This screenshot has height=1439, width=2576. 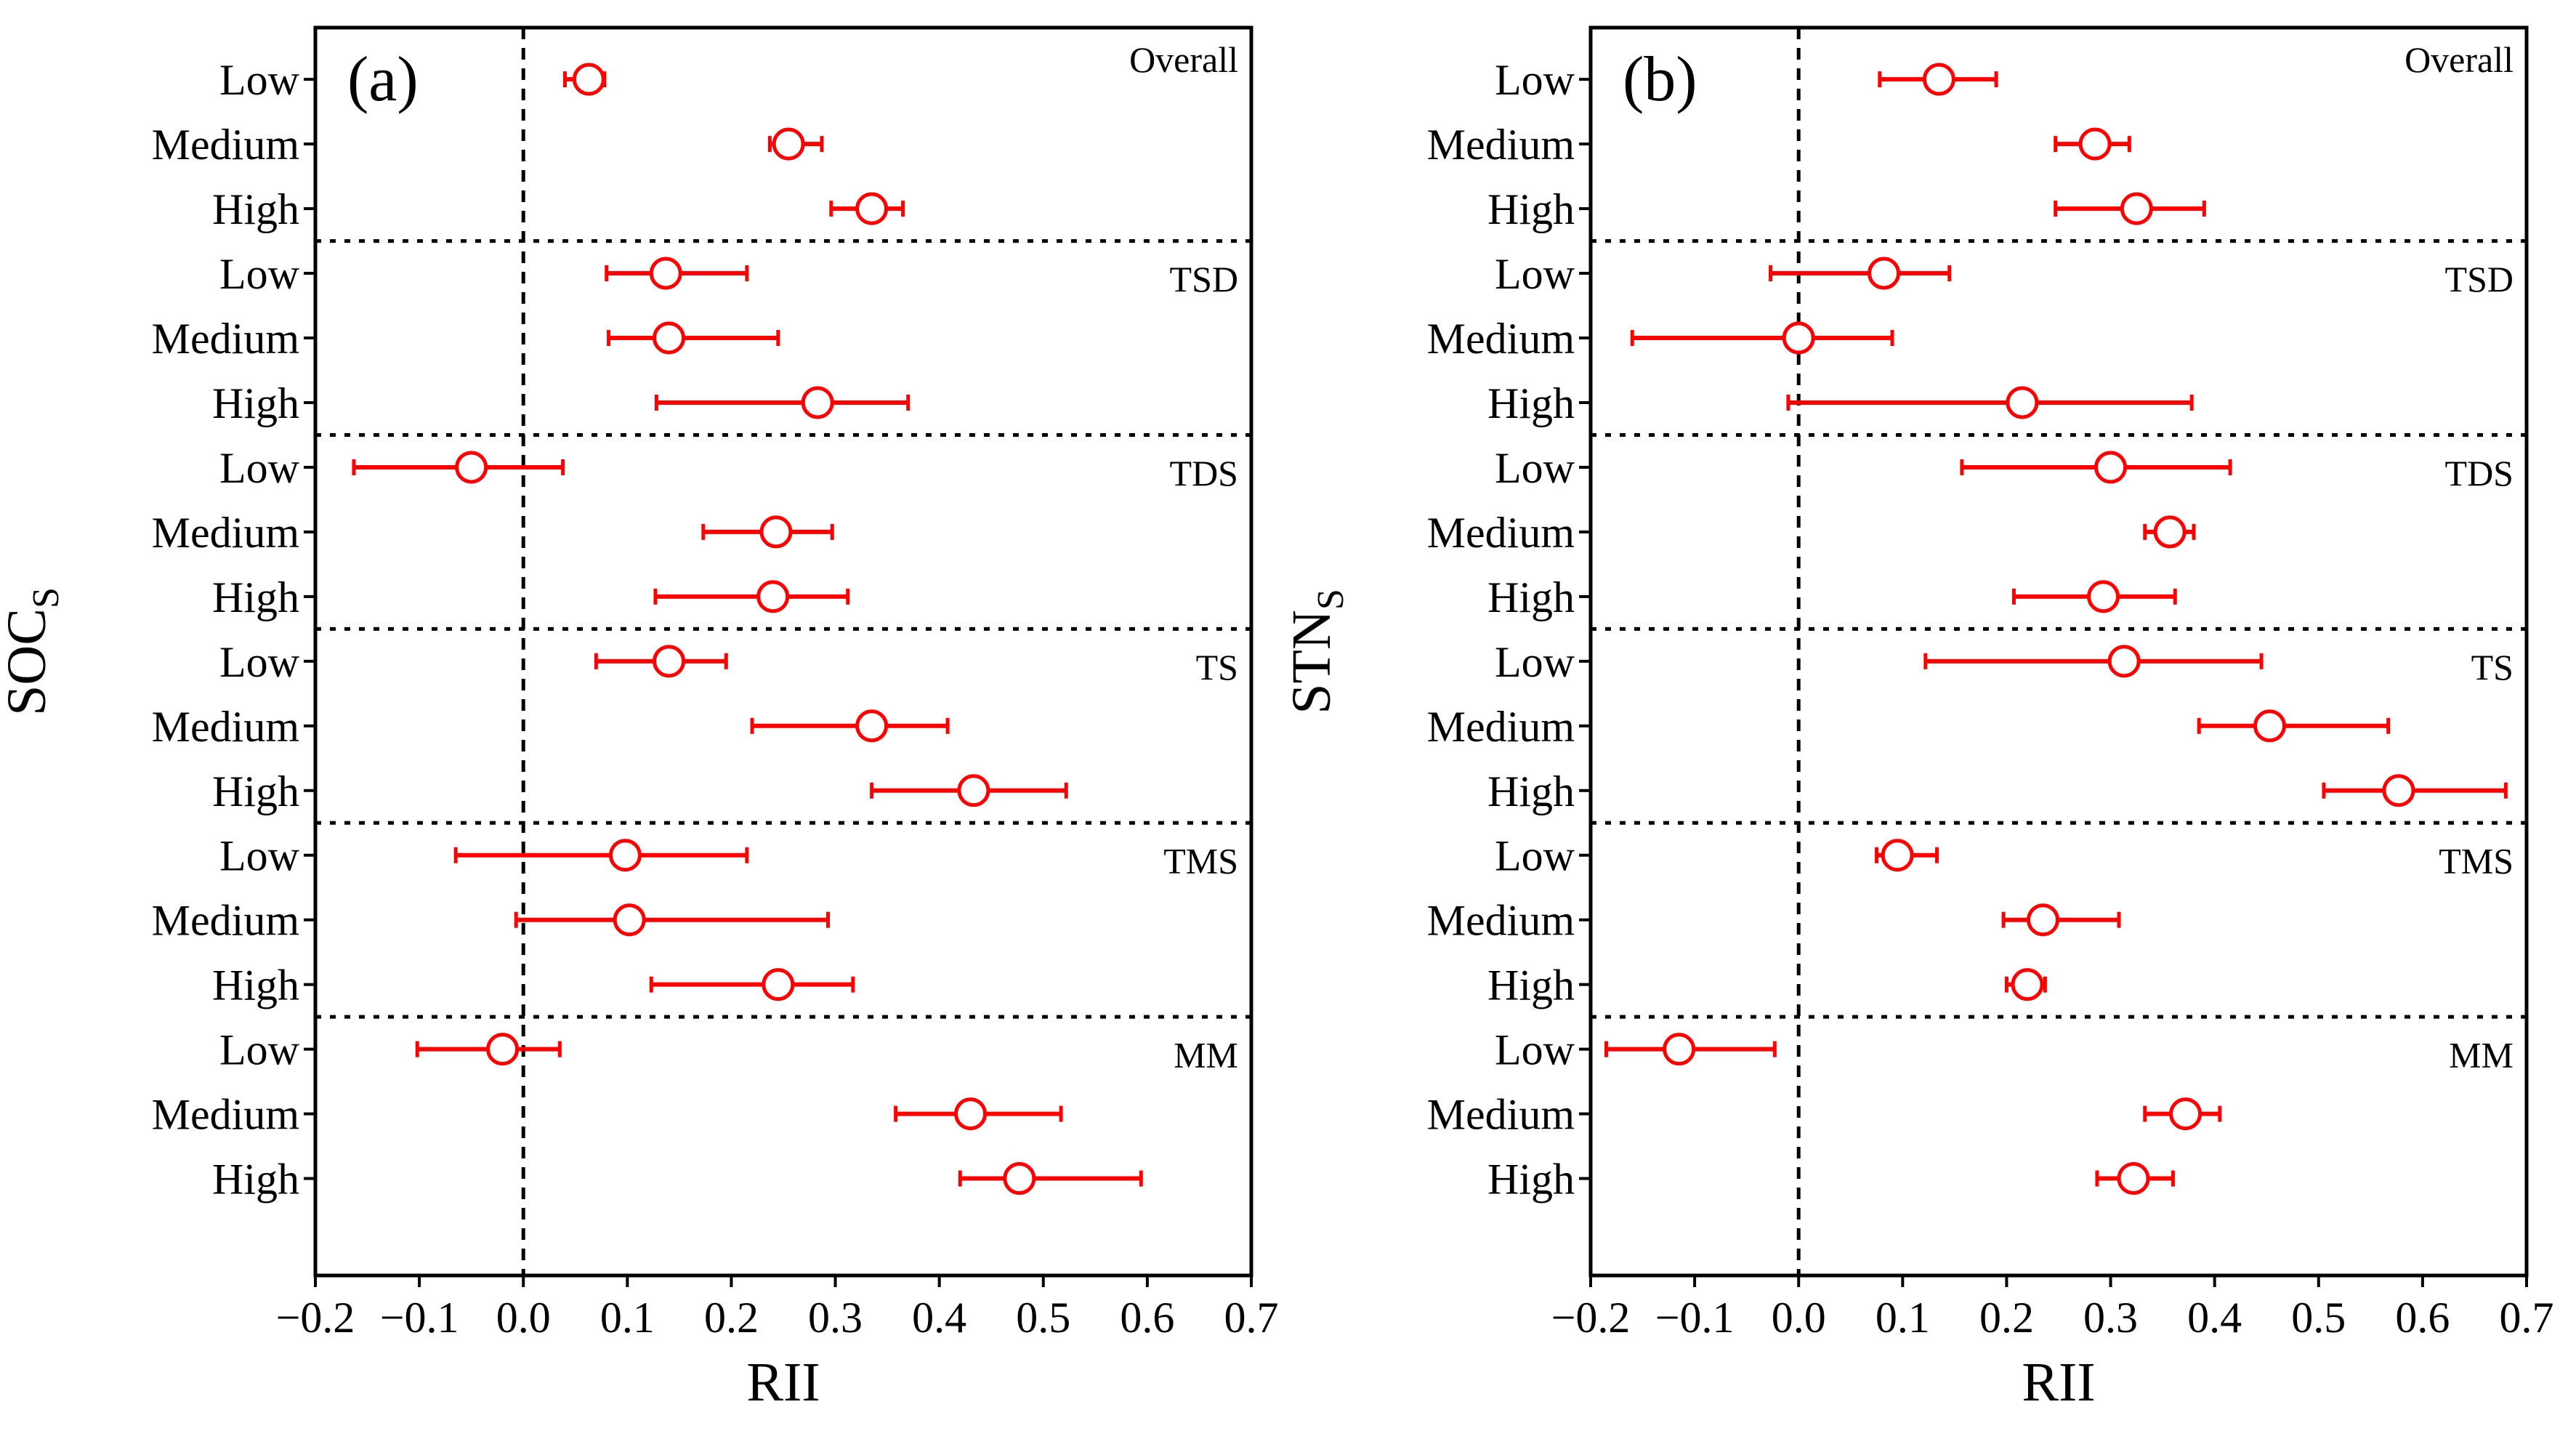 What do you see at coordinates (1660, 79) in the screenshot?
I see `panel-label: (b)` at bounding box center [1660, 79].